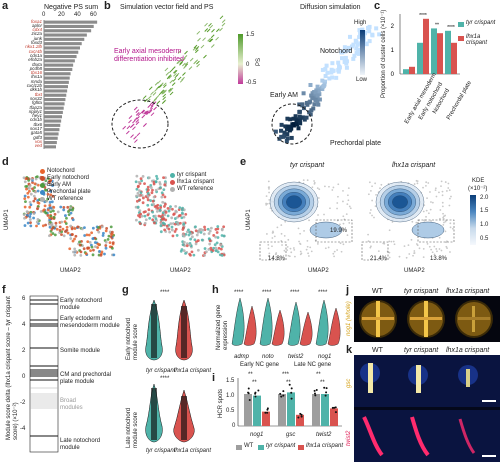 Image resolution: width=500 pixels, height=462 pixels. Describe the element at coordinates (35, 107) in the screenshot. I see `a-gene-label: tfap2a` at that location.